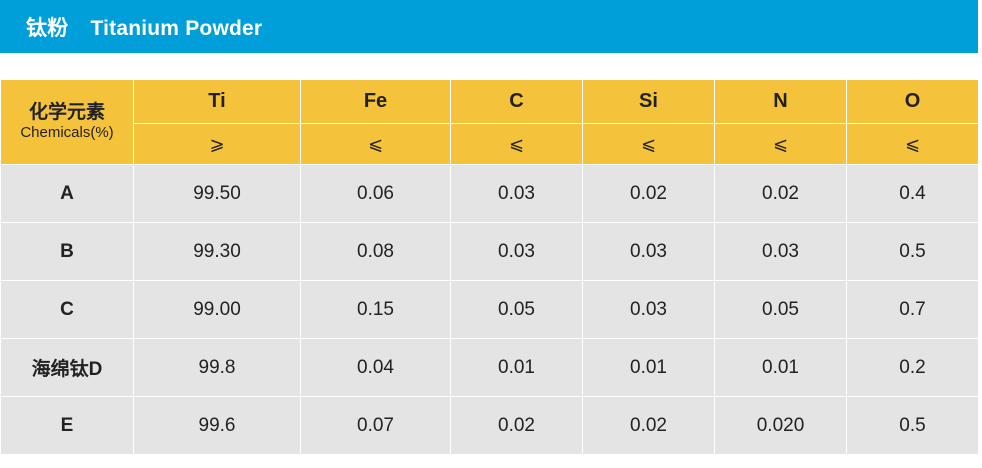 The height and width of the screenshot is (468, 982). I want to click on table-cell: 0.4, so click(912, 193).